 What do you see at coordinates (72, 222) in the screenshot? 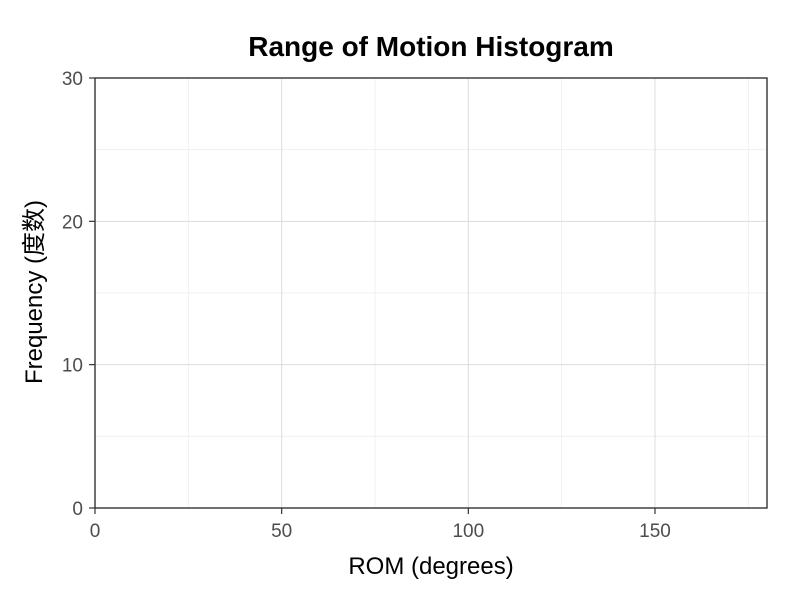
I see `y-tick-label: 20` at bounding box center [72, 222].